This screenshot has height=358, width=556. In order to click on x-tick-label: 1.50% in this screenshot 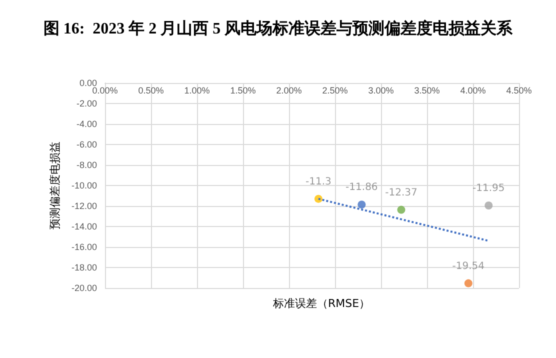, I will do `click(243, 91)`.